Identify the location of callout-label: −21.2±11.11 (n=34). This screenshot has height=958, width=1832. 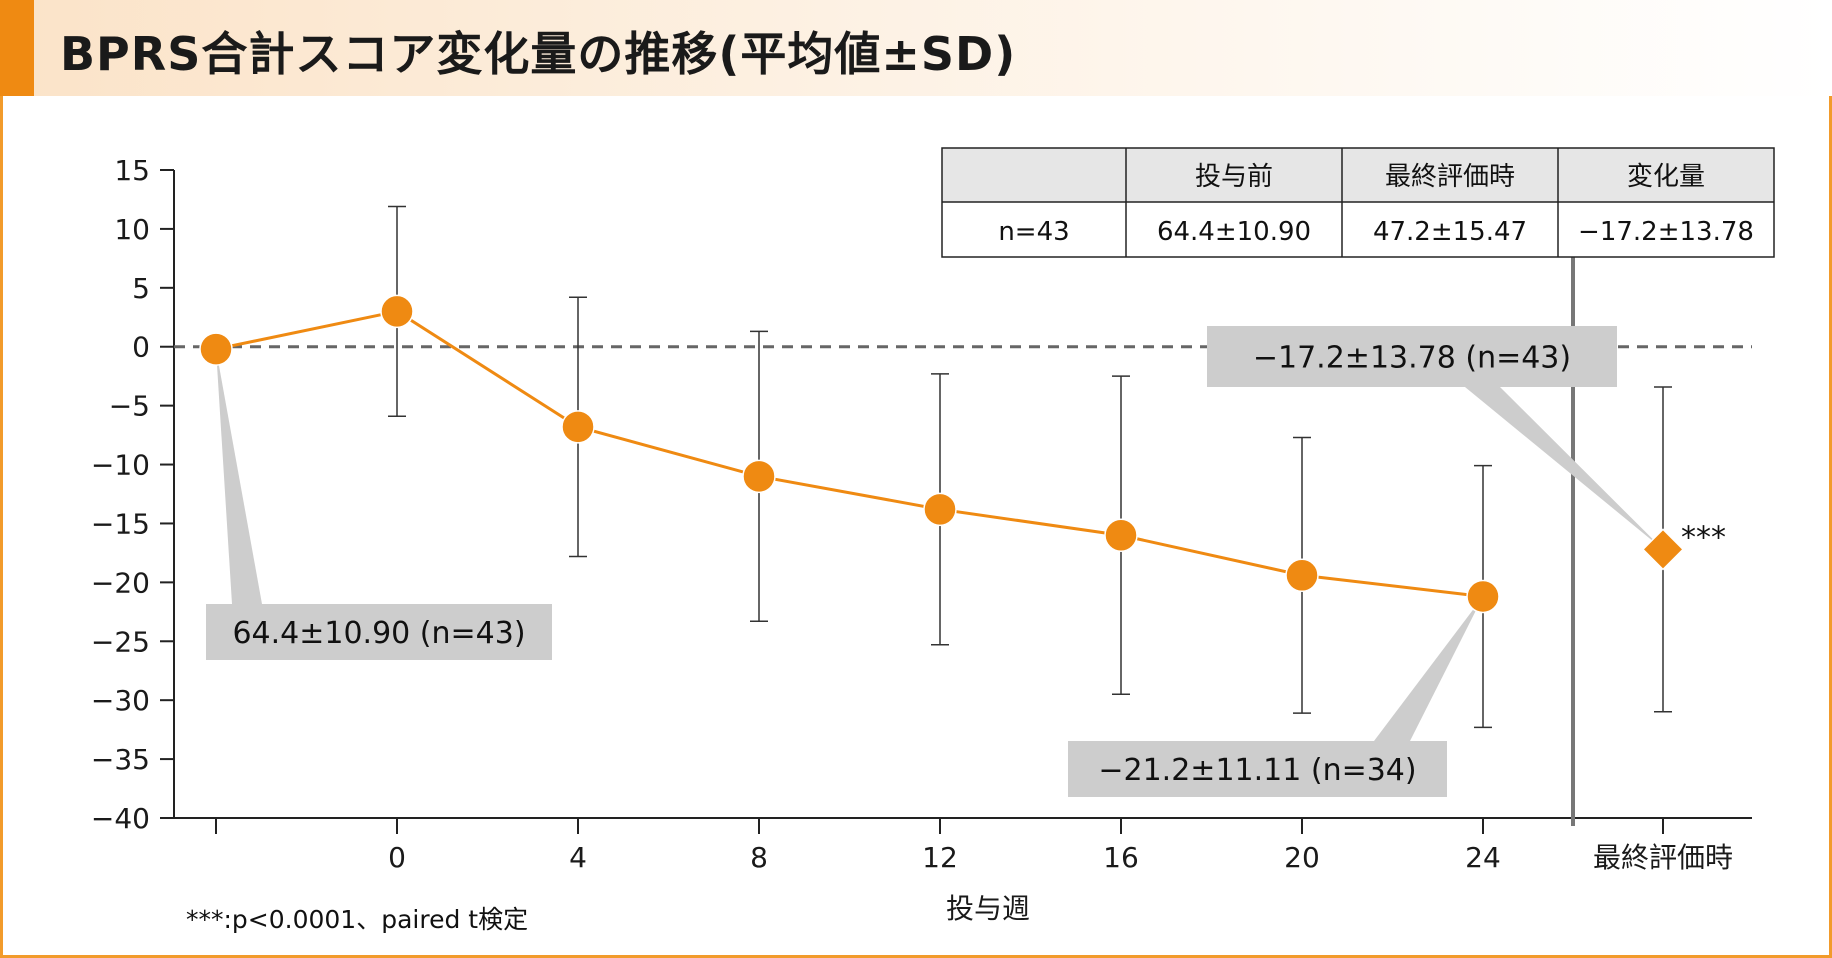
(1257, 770).